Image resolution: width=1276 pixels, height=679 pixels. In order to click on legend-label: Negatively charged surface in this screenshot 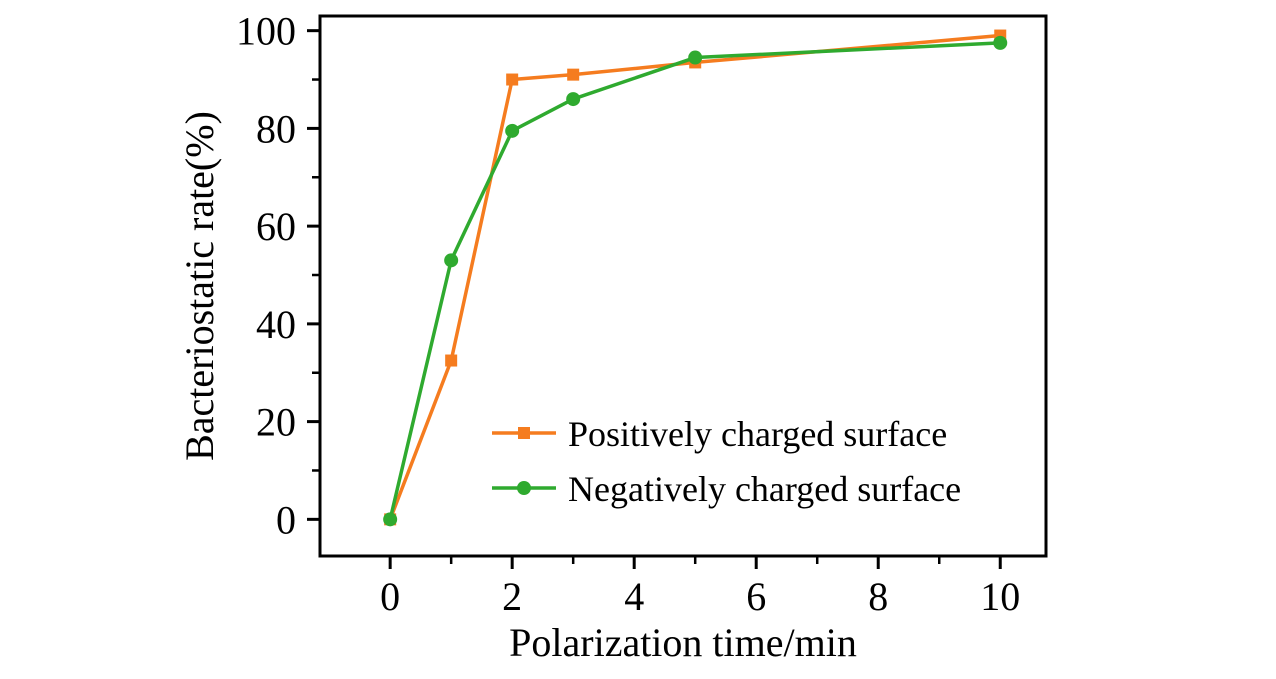, I will do `click(764, 489)`.